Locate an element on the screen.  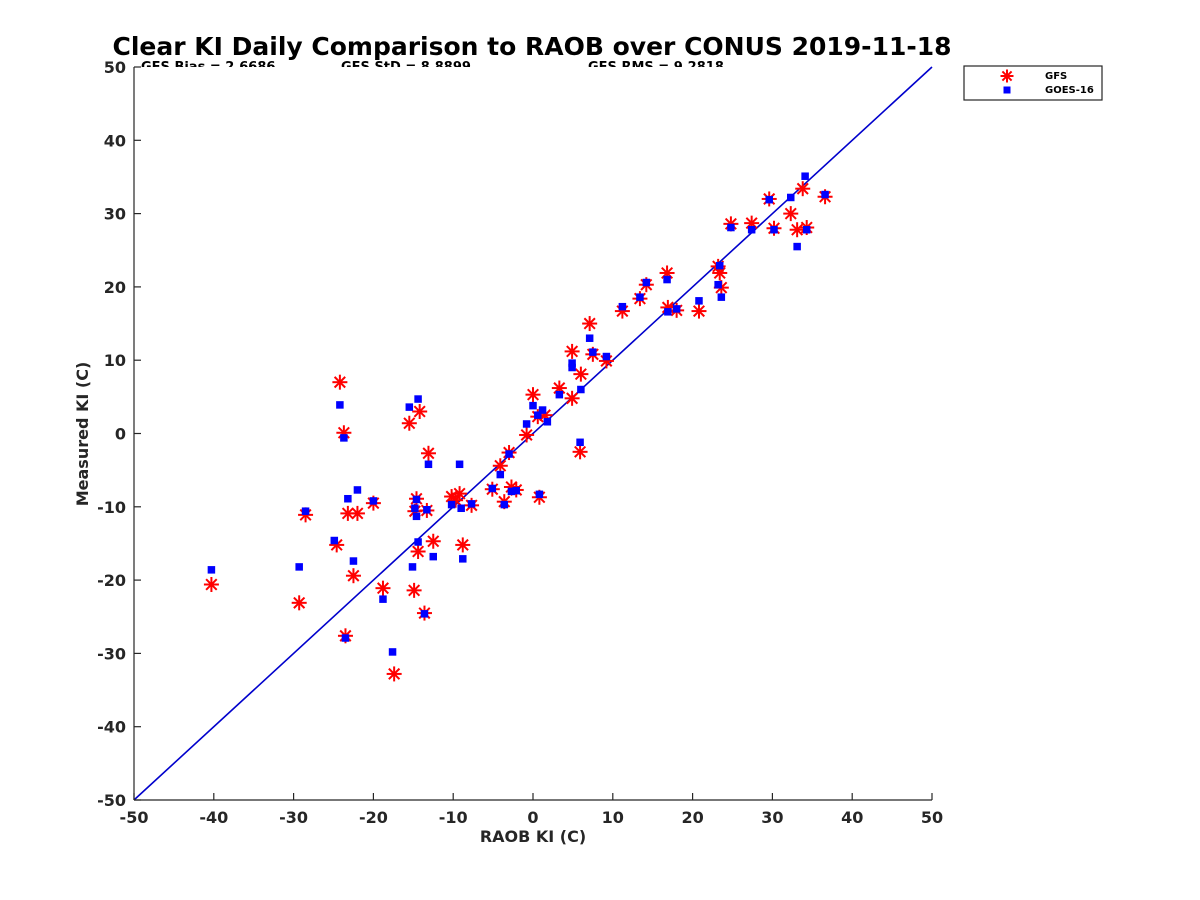
y-ticks: -50 -40 -30 -20 -10 0 10 20 30 40 50 is located at coordinates (119, 434).